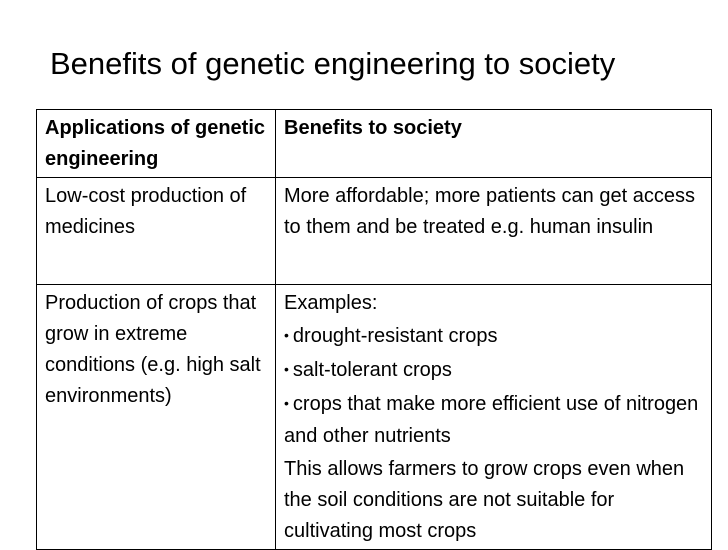 Image resolution: width=728 pixels, height=550 pixels. I want to click on header-applications: Applications of genetic engineering, so click(156, 143).